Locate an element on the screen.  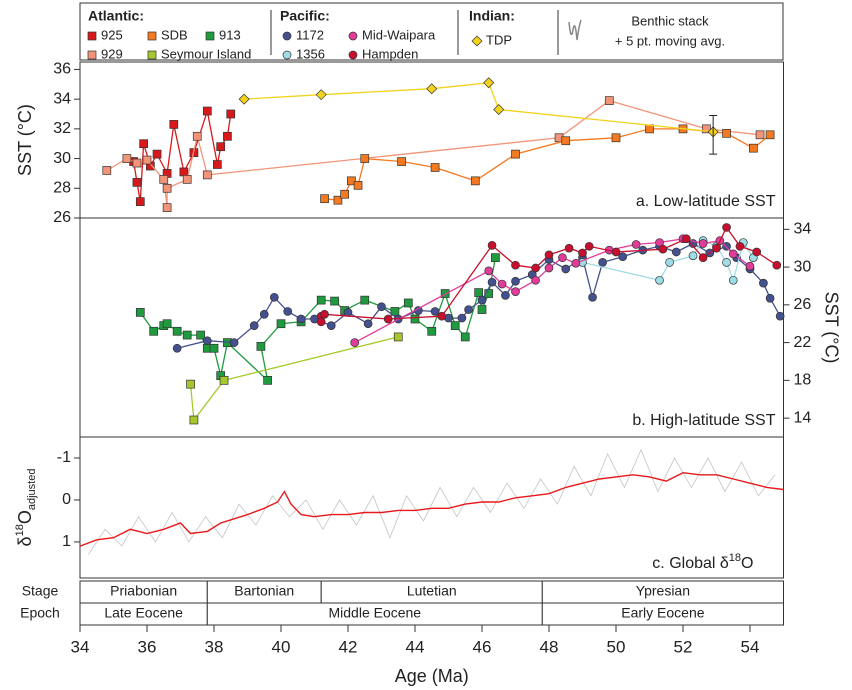
y-tick-label: -1 is located at coordinates (64, 457).